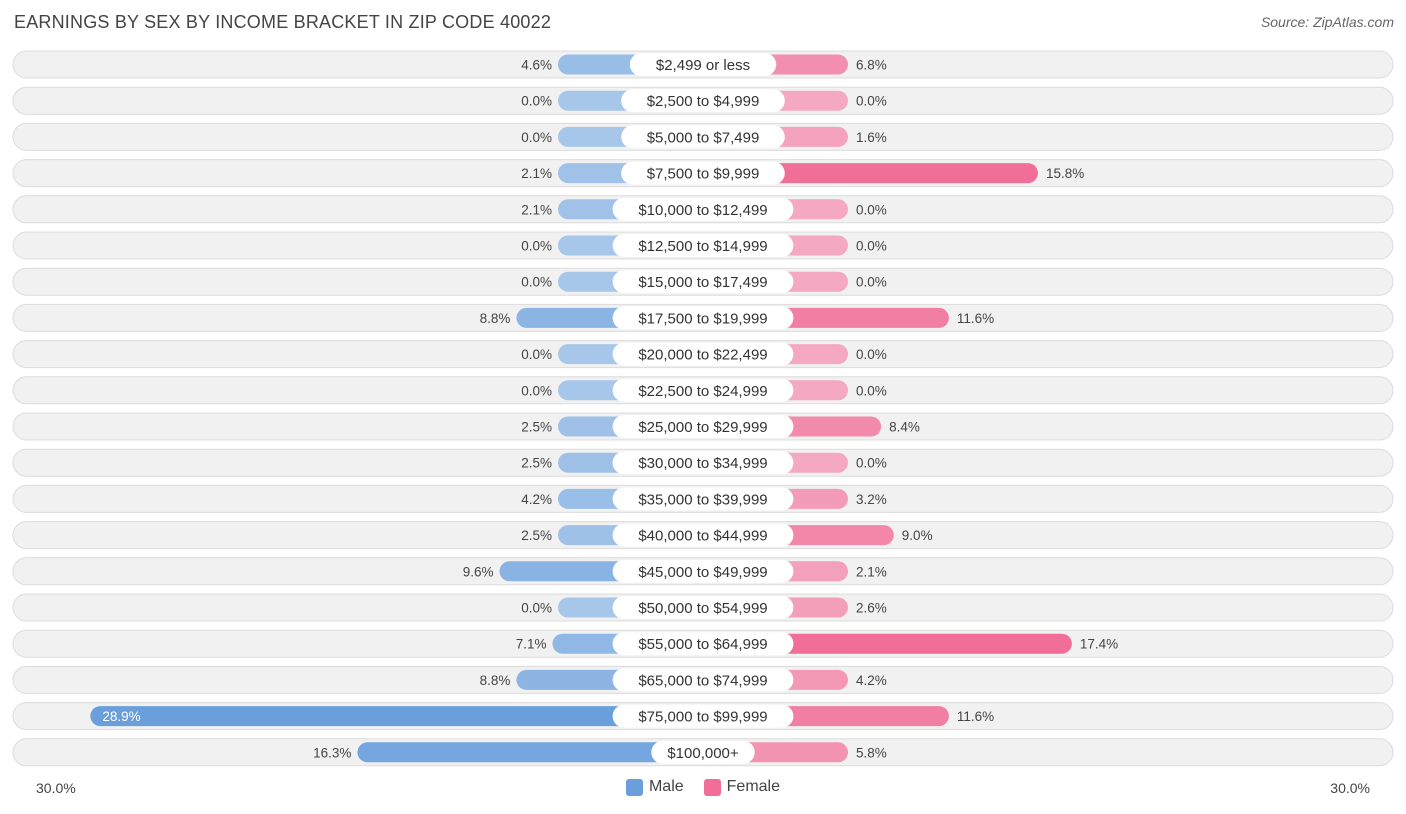 This screenshot has width=1406, height=814. I want to click on category-label: $40,000 to $44,999, so click(702, 536).